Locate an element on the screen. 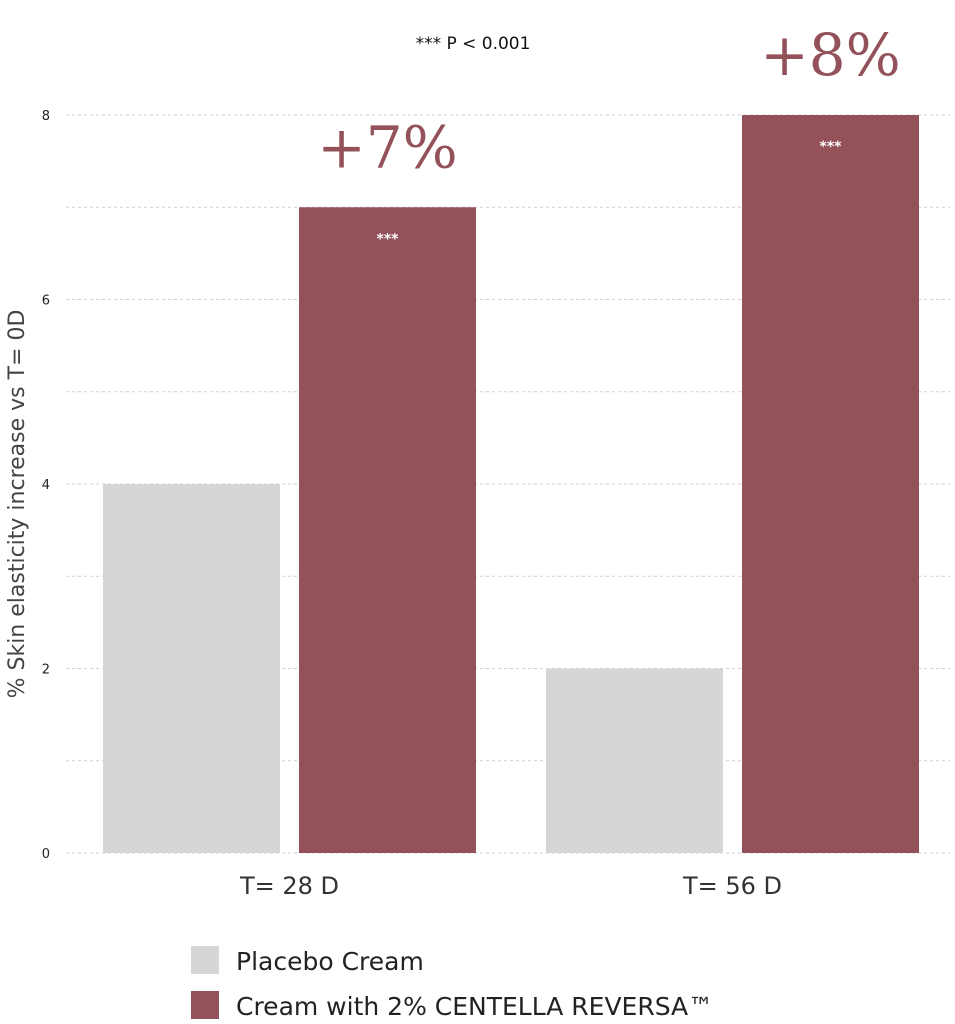 This screenshot has height=1024, width=955. y-tick-label: 8 is located at coordinates (46, 116).